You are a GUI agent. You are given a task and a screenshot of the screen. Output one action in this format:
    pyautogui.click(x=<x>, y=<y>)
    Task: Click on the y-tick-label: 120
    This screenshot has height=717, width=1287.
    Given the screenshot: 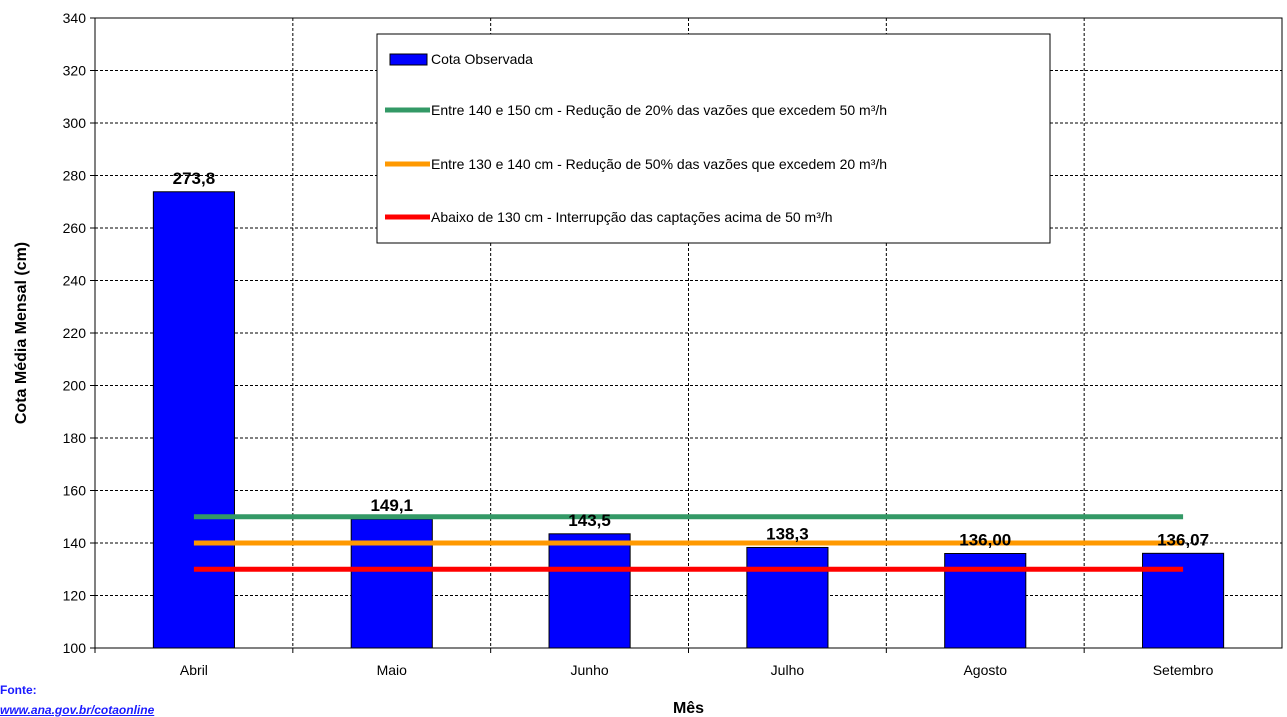 What is the action you would take?
    pyautogui.click(x=75, y=596)
    